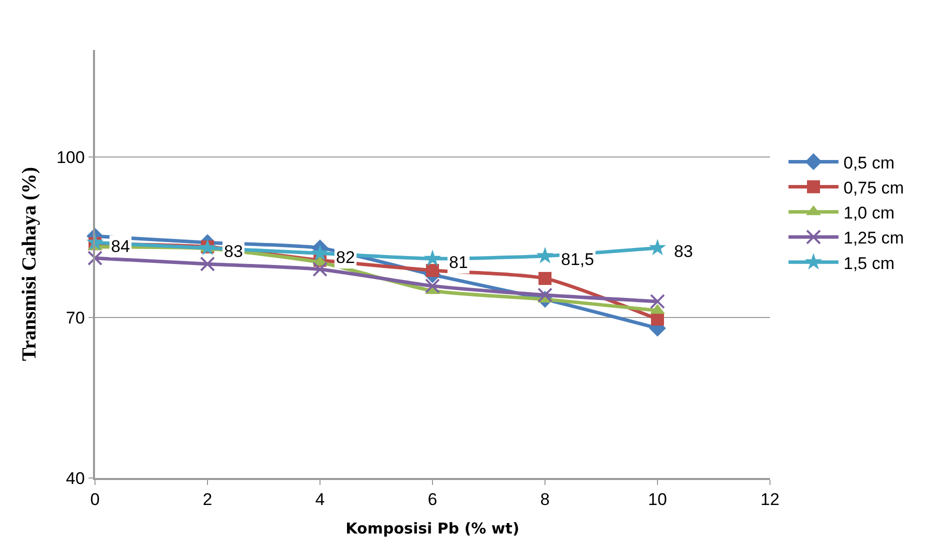 This screenshot has height=553, width=930. I want to click on y-axis-title: Transmisi Cahaya (%), so click(29, 264).